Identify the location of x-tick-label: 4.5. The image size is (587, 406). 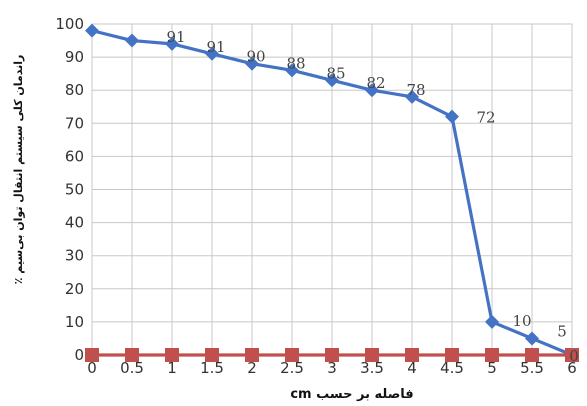
(452, 368).